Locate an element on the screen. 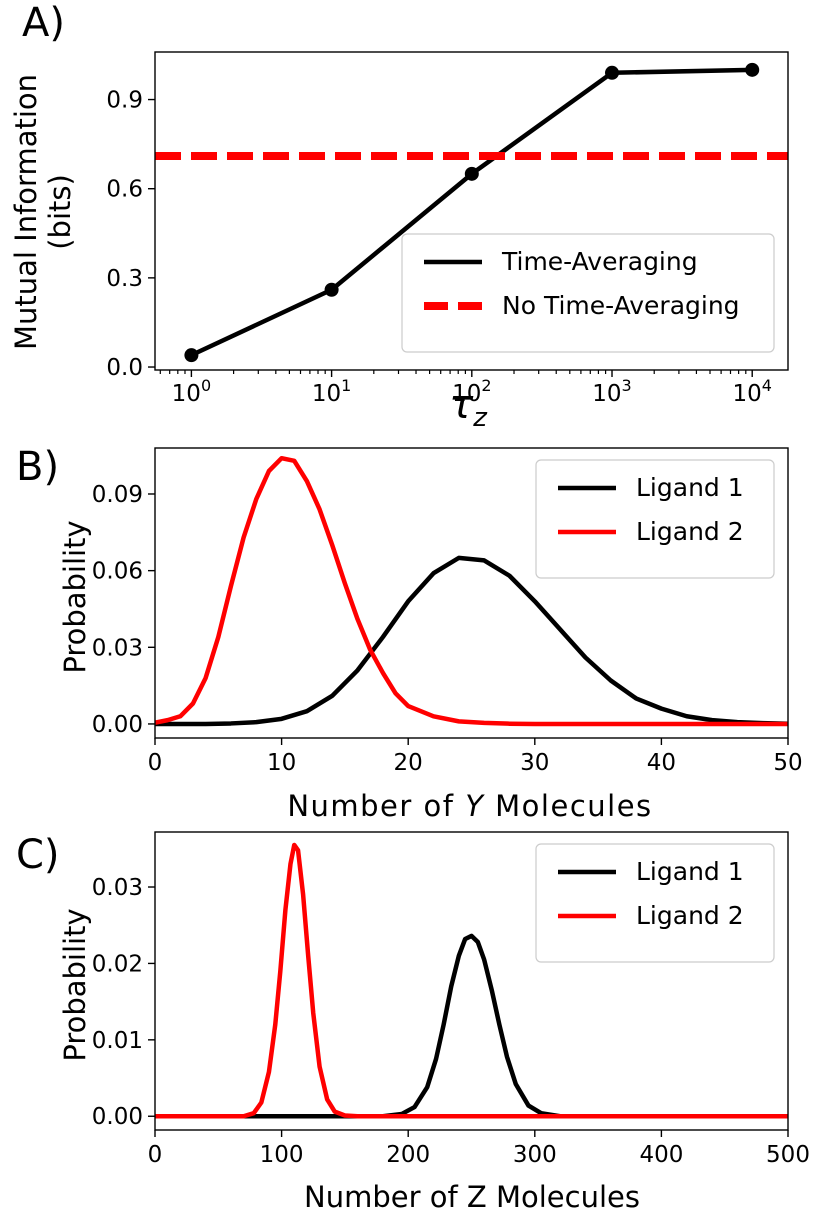 This screenshot has height=1217, width=830. legend-label: No Time-Averaging is located at coordinates (621, 305).